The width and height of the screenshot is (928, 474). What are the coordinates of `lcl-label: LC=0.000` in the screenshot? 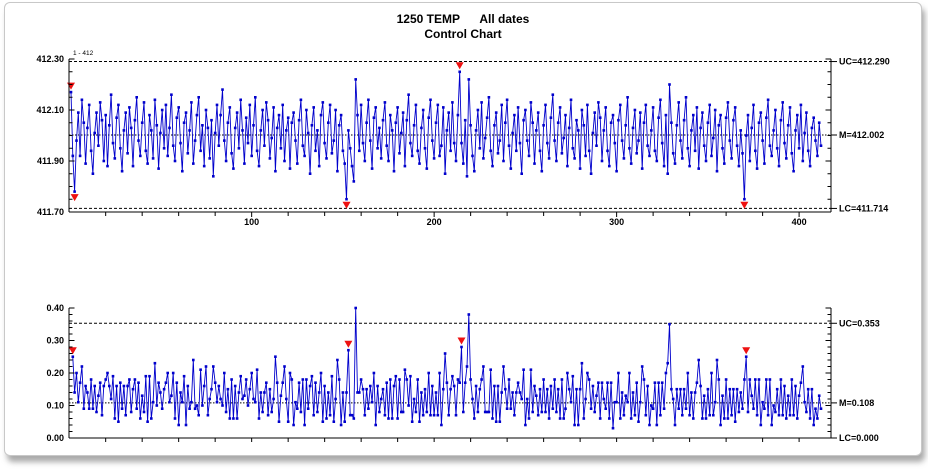 It's located at (859, 438).